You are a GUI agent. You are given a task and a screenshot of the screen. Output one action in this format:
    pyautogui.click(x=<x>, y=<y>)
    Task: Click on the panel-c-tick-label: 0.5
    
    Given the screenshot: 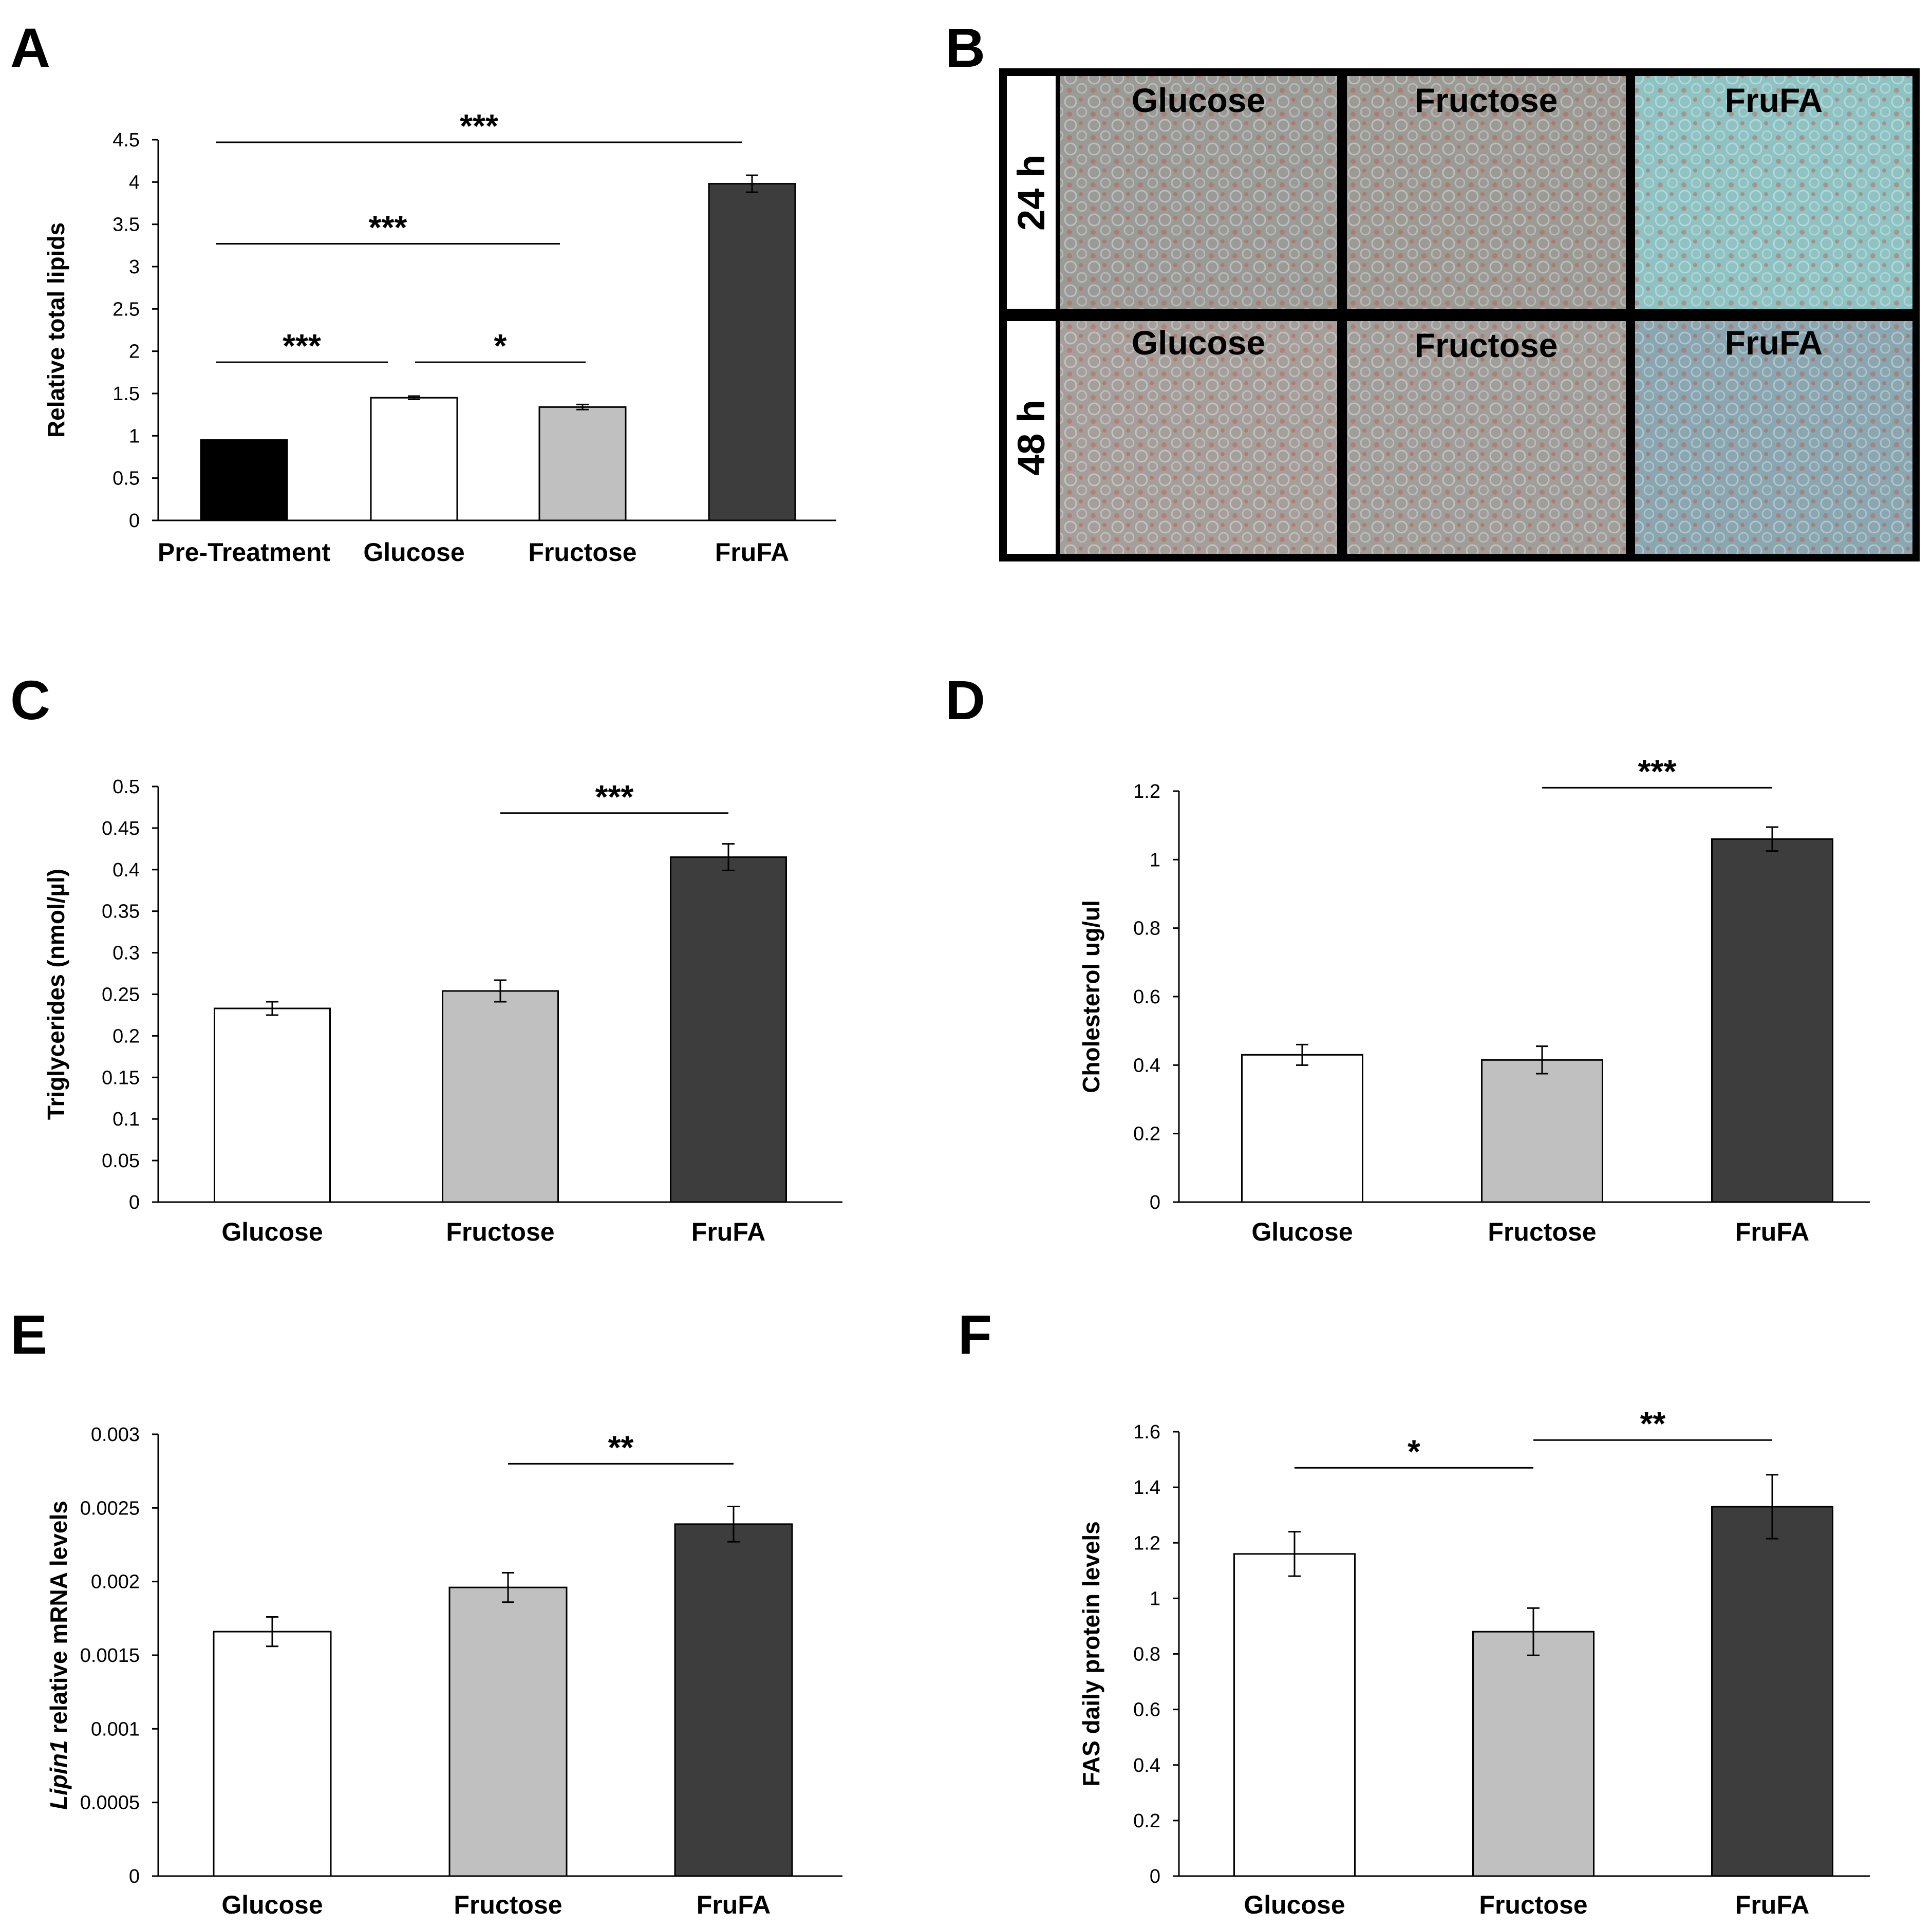 What is the action you would take?
    pyautogui.click(x=126, y=787)
    